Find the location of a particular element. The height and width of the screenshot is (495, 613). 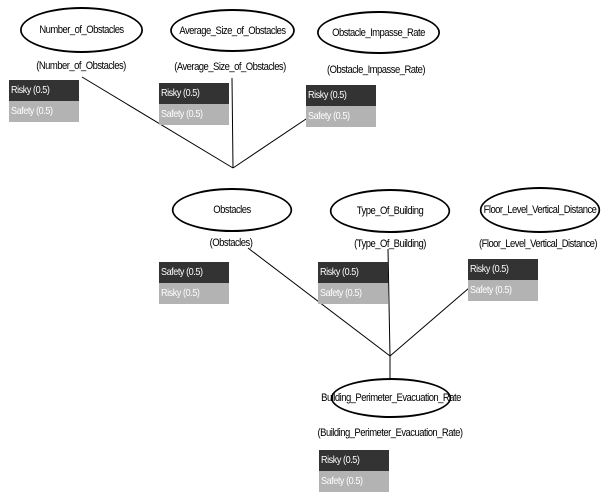

sublabel-obstacles: (Obstacles) is located at coordinates (231, 243).